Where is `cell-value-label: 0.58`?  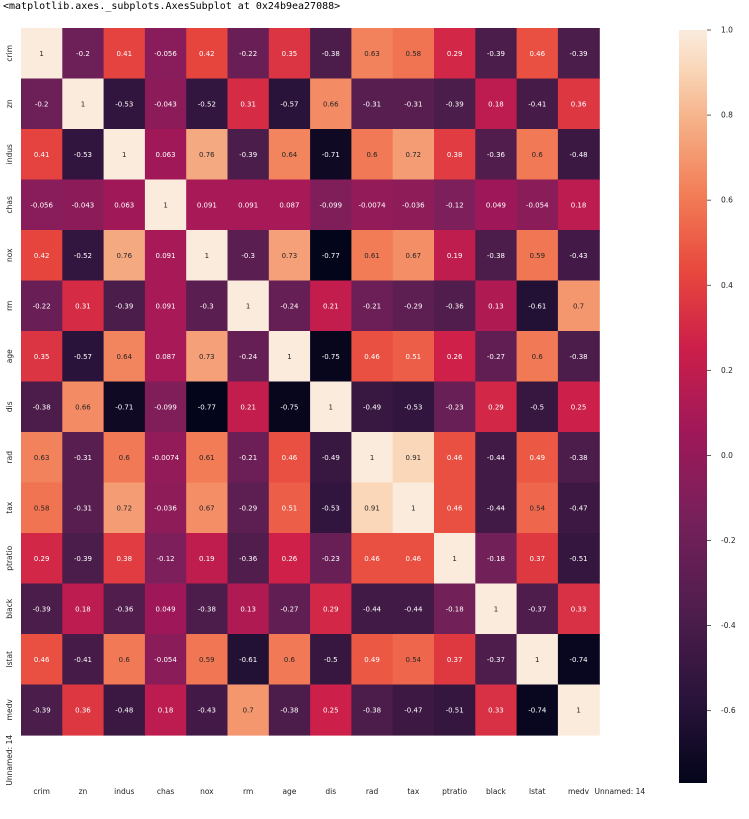 cell-value-label: 0.58 is located at coordinates (414, 54).